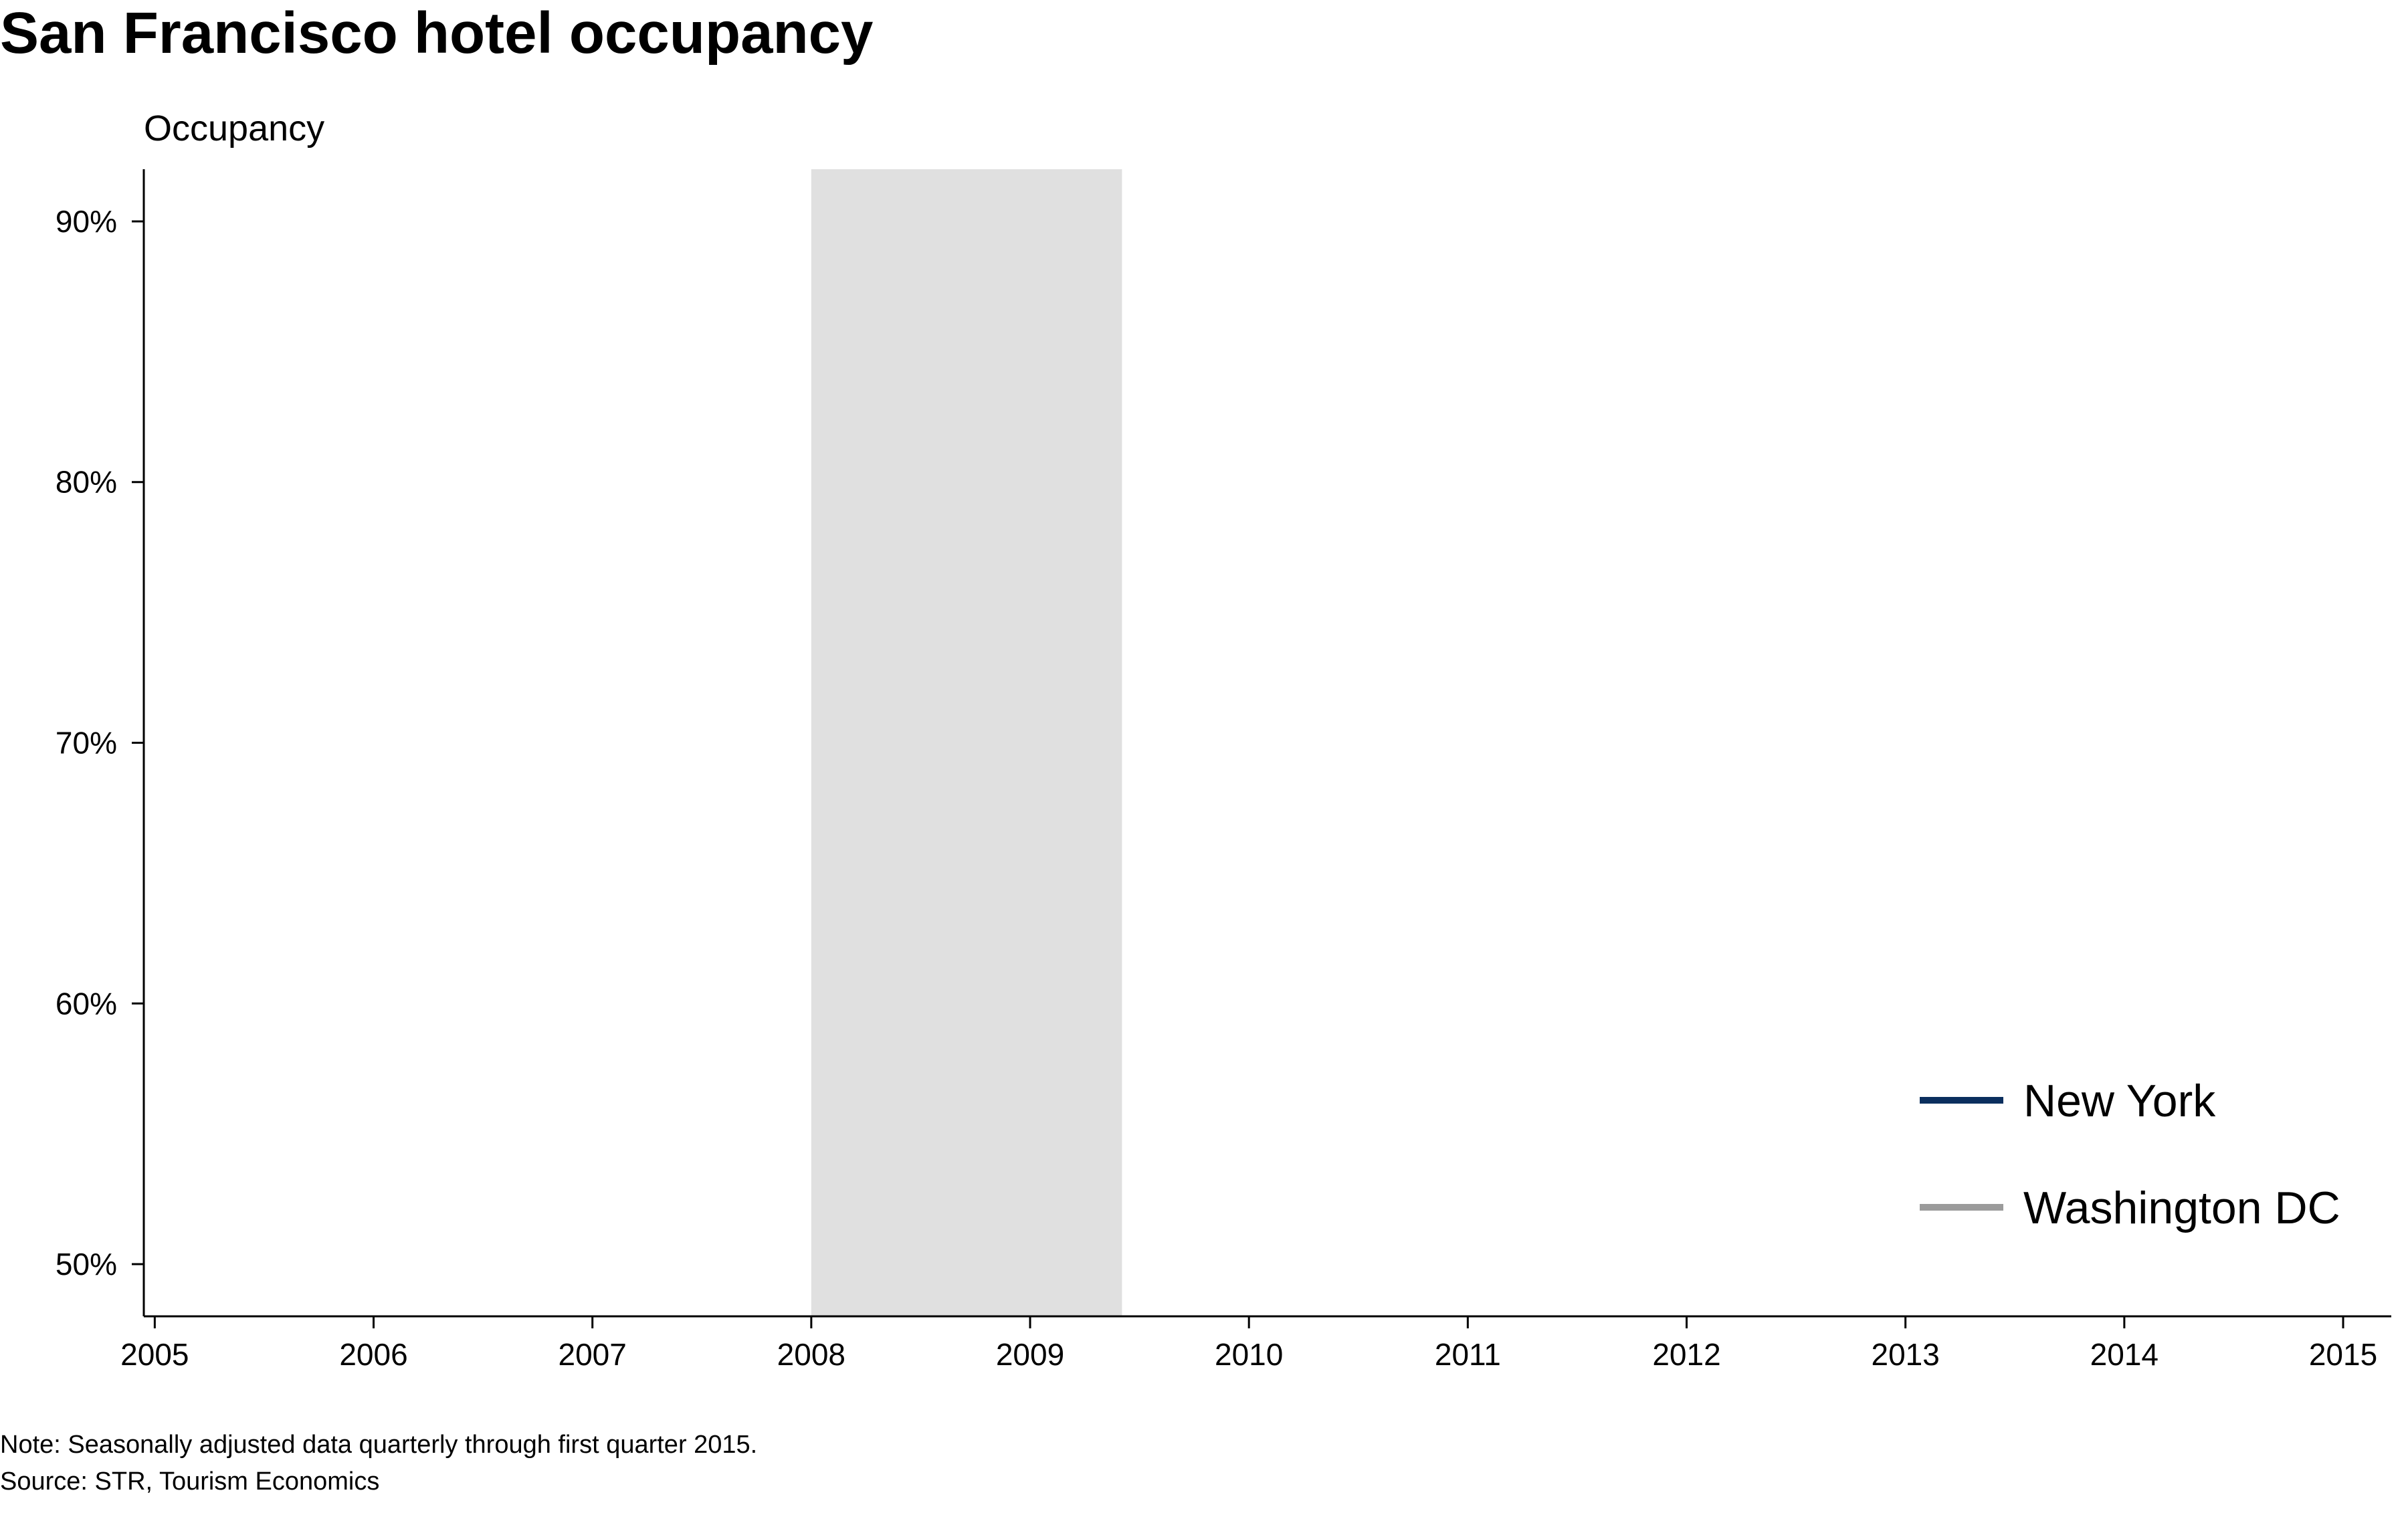 The image size is (2408, 1525). I want to click on x-tick-label: 2011, so click(1468, 1355).